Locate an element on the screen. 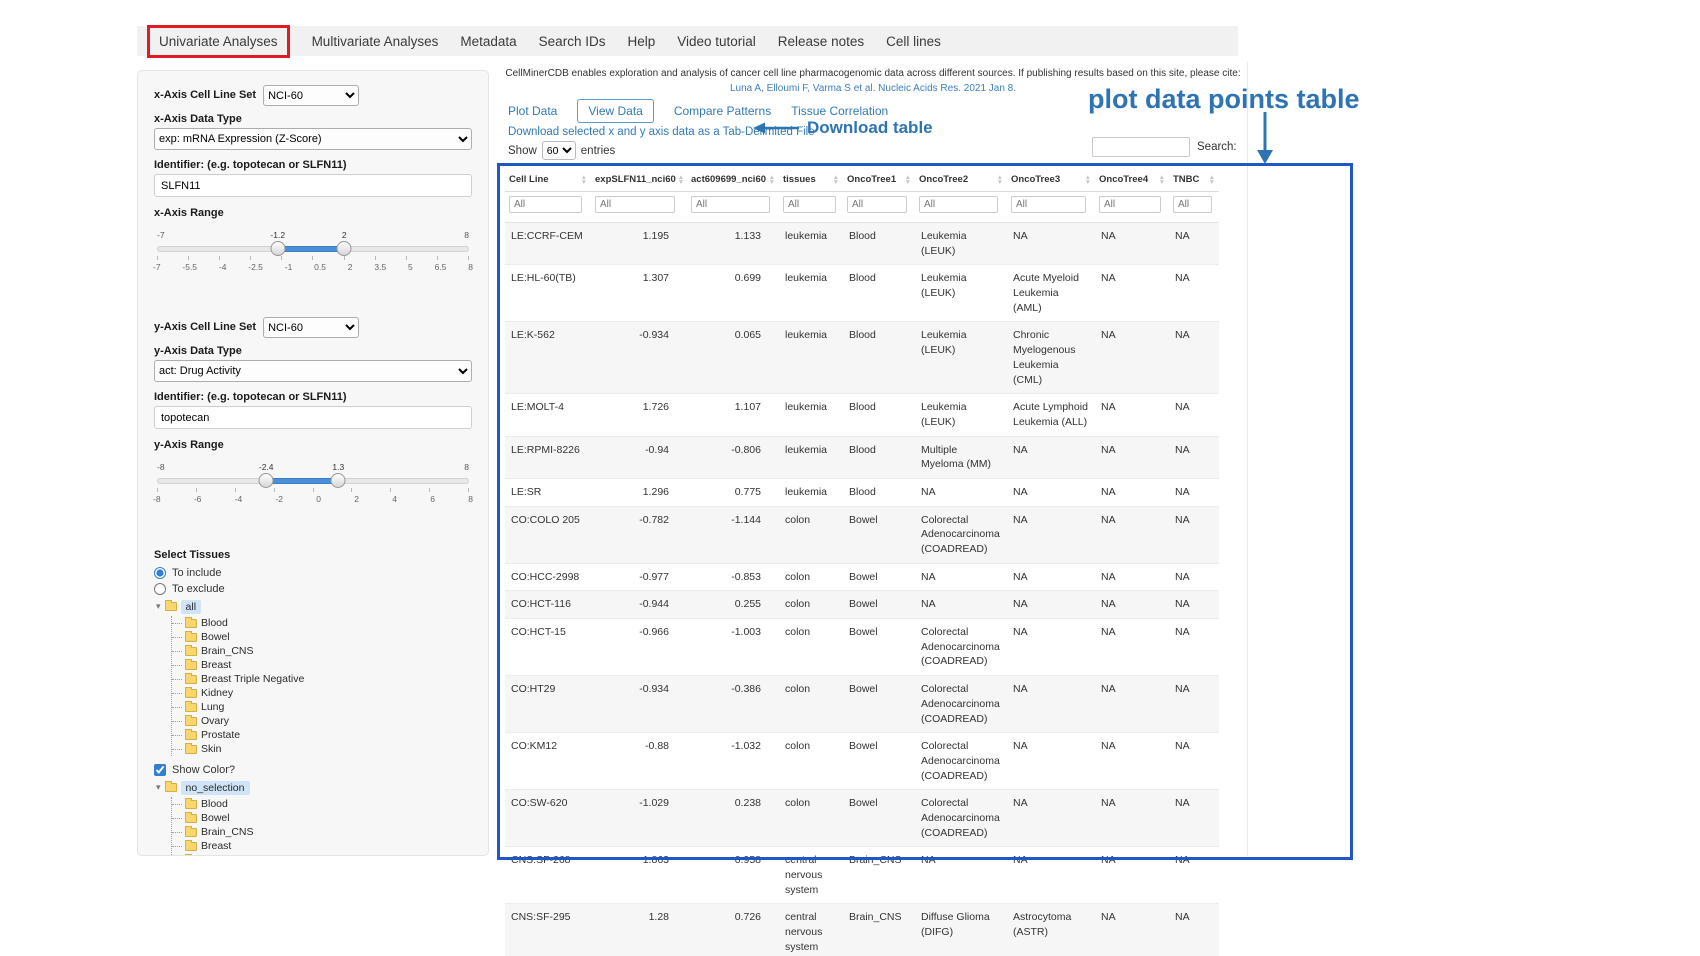  nav-item-video-tutorial: Video tutorial is located at coordinates (716, 41).